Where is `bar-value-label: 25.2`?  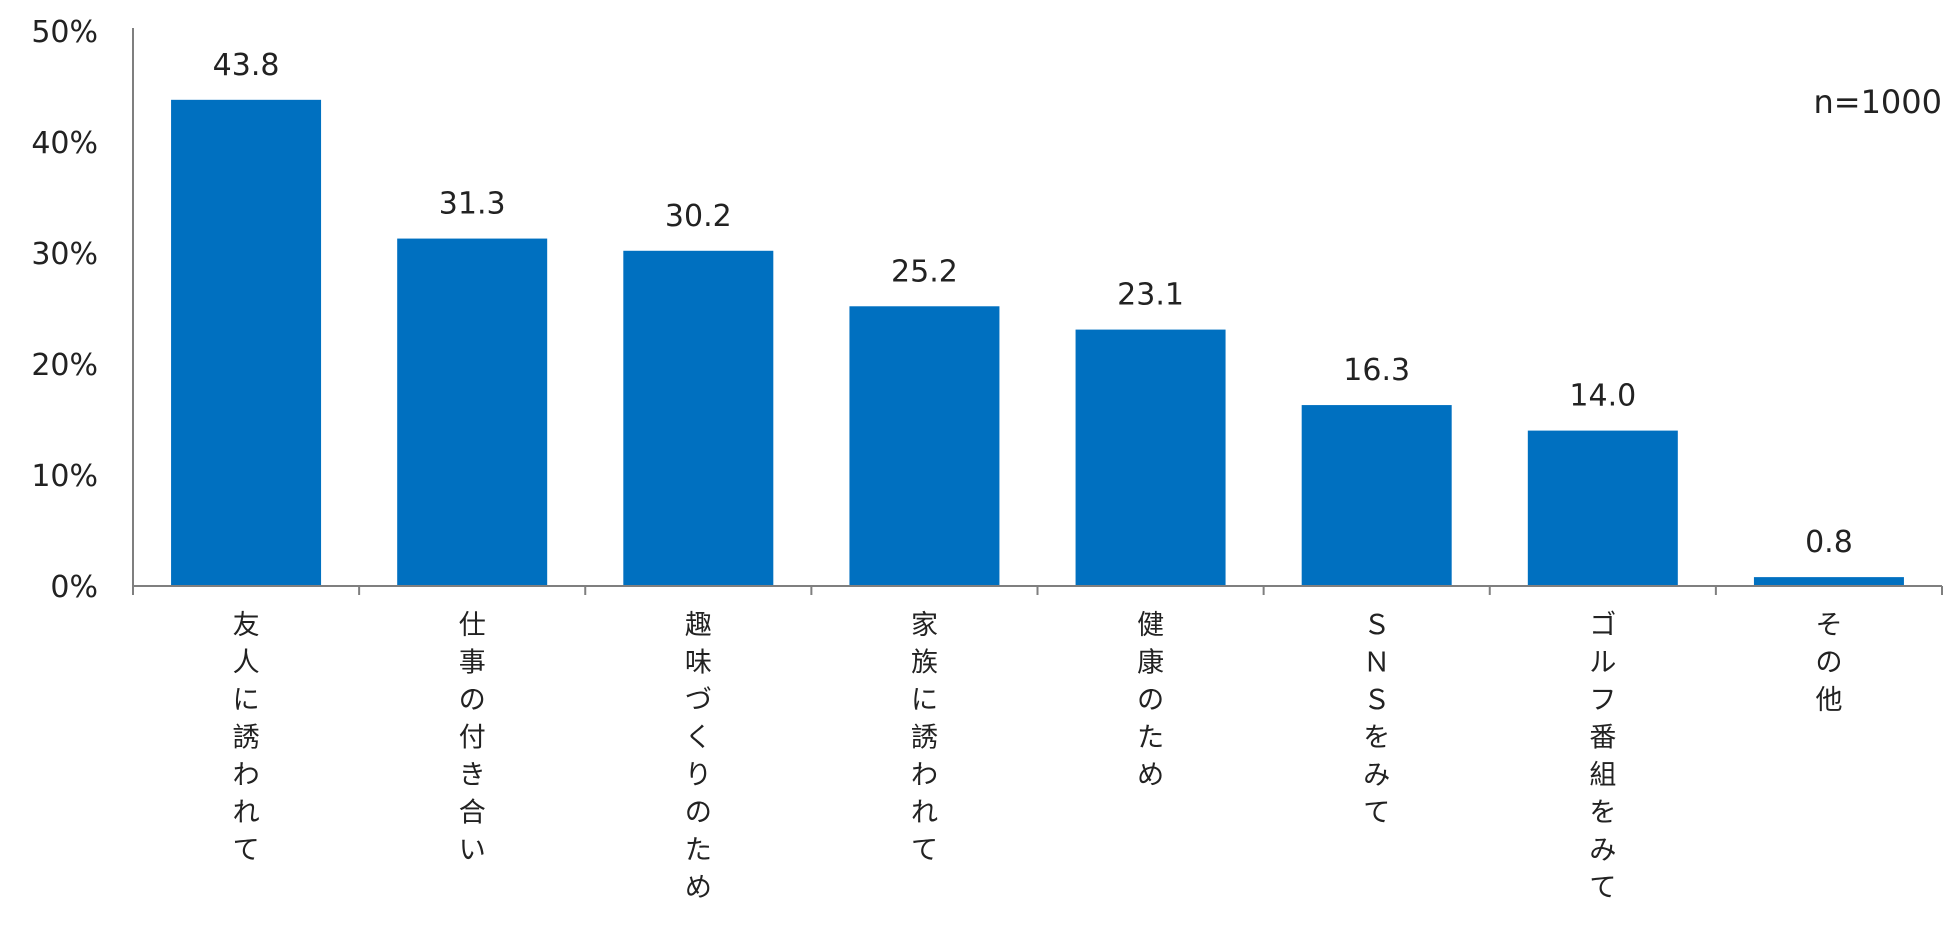 bar-value-label: 25.2 is located at coordinates (924, 271).